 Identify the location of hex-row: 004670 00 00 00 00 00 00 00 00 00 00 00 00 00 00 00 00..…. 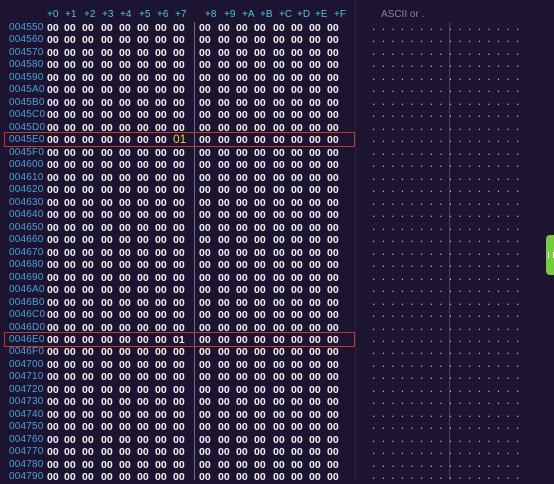
(277, 253).